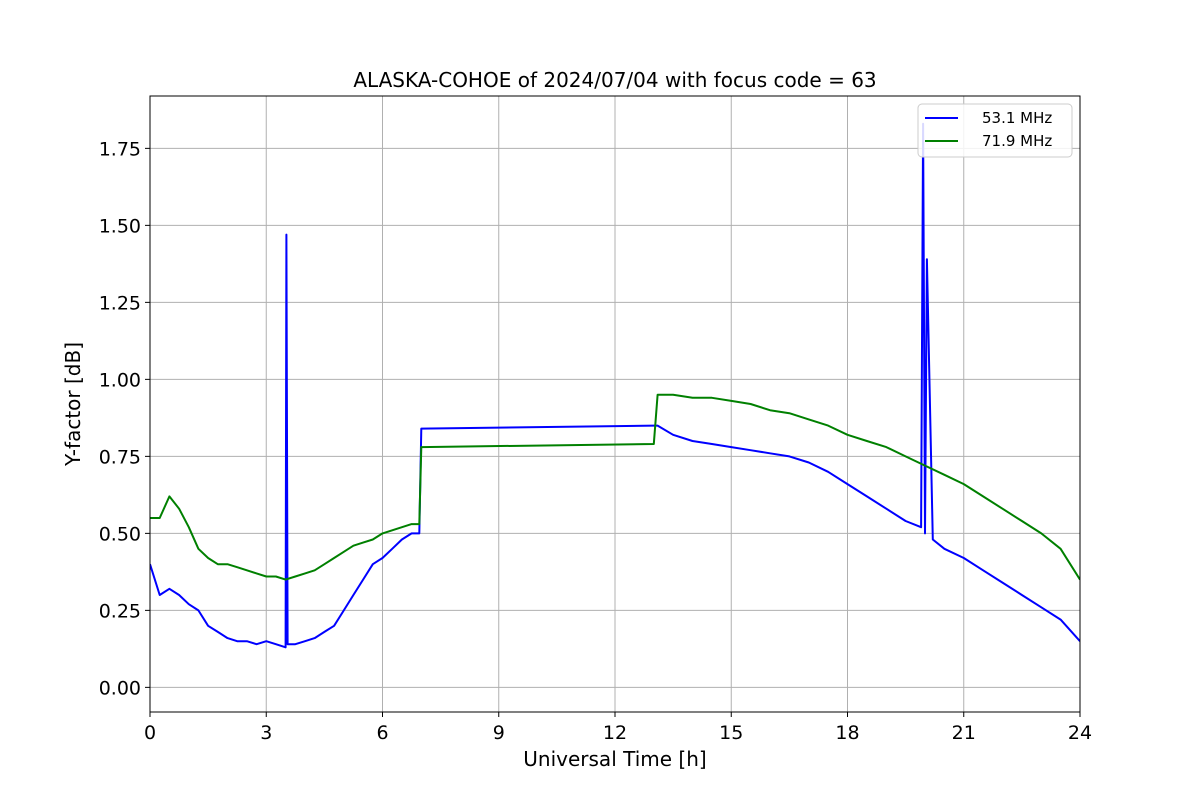  What do you see at coordinates (120, 226) in the screenshot?
I see `y-tick-label: 1.50` at bounding box center [120, 226].